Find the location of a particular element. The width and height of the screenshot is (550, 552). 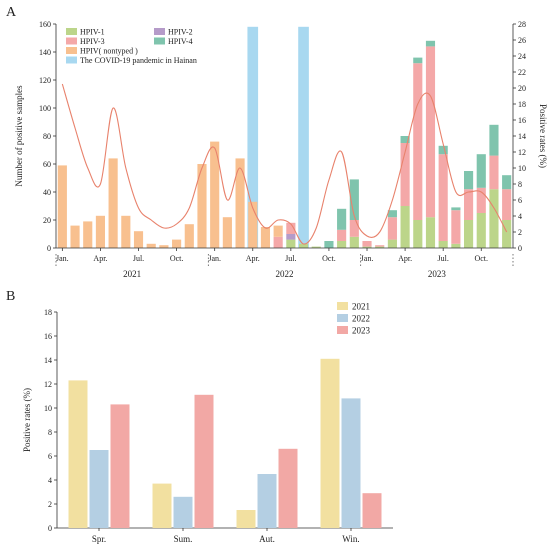

y-tick-label: 6 is located at coordinates (50, 456).